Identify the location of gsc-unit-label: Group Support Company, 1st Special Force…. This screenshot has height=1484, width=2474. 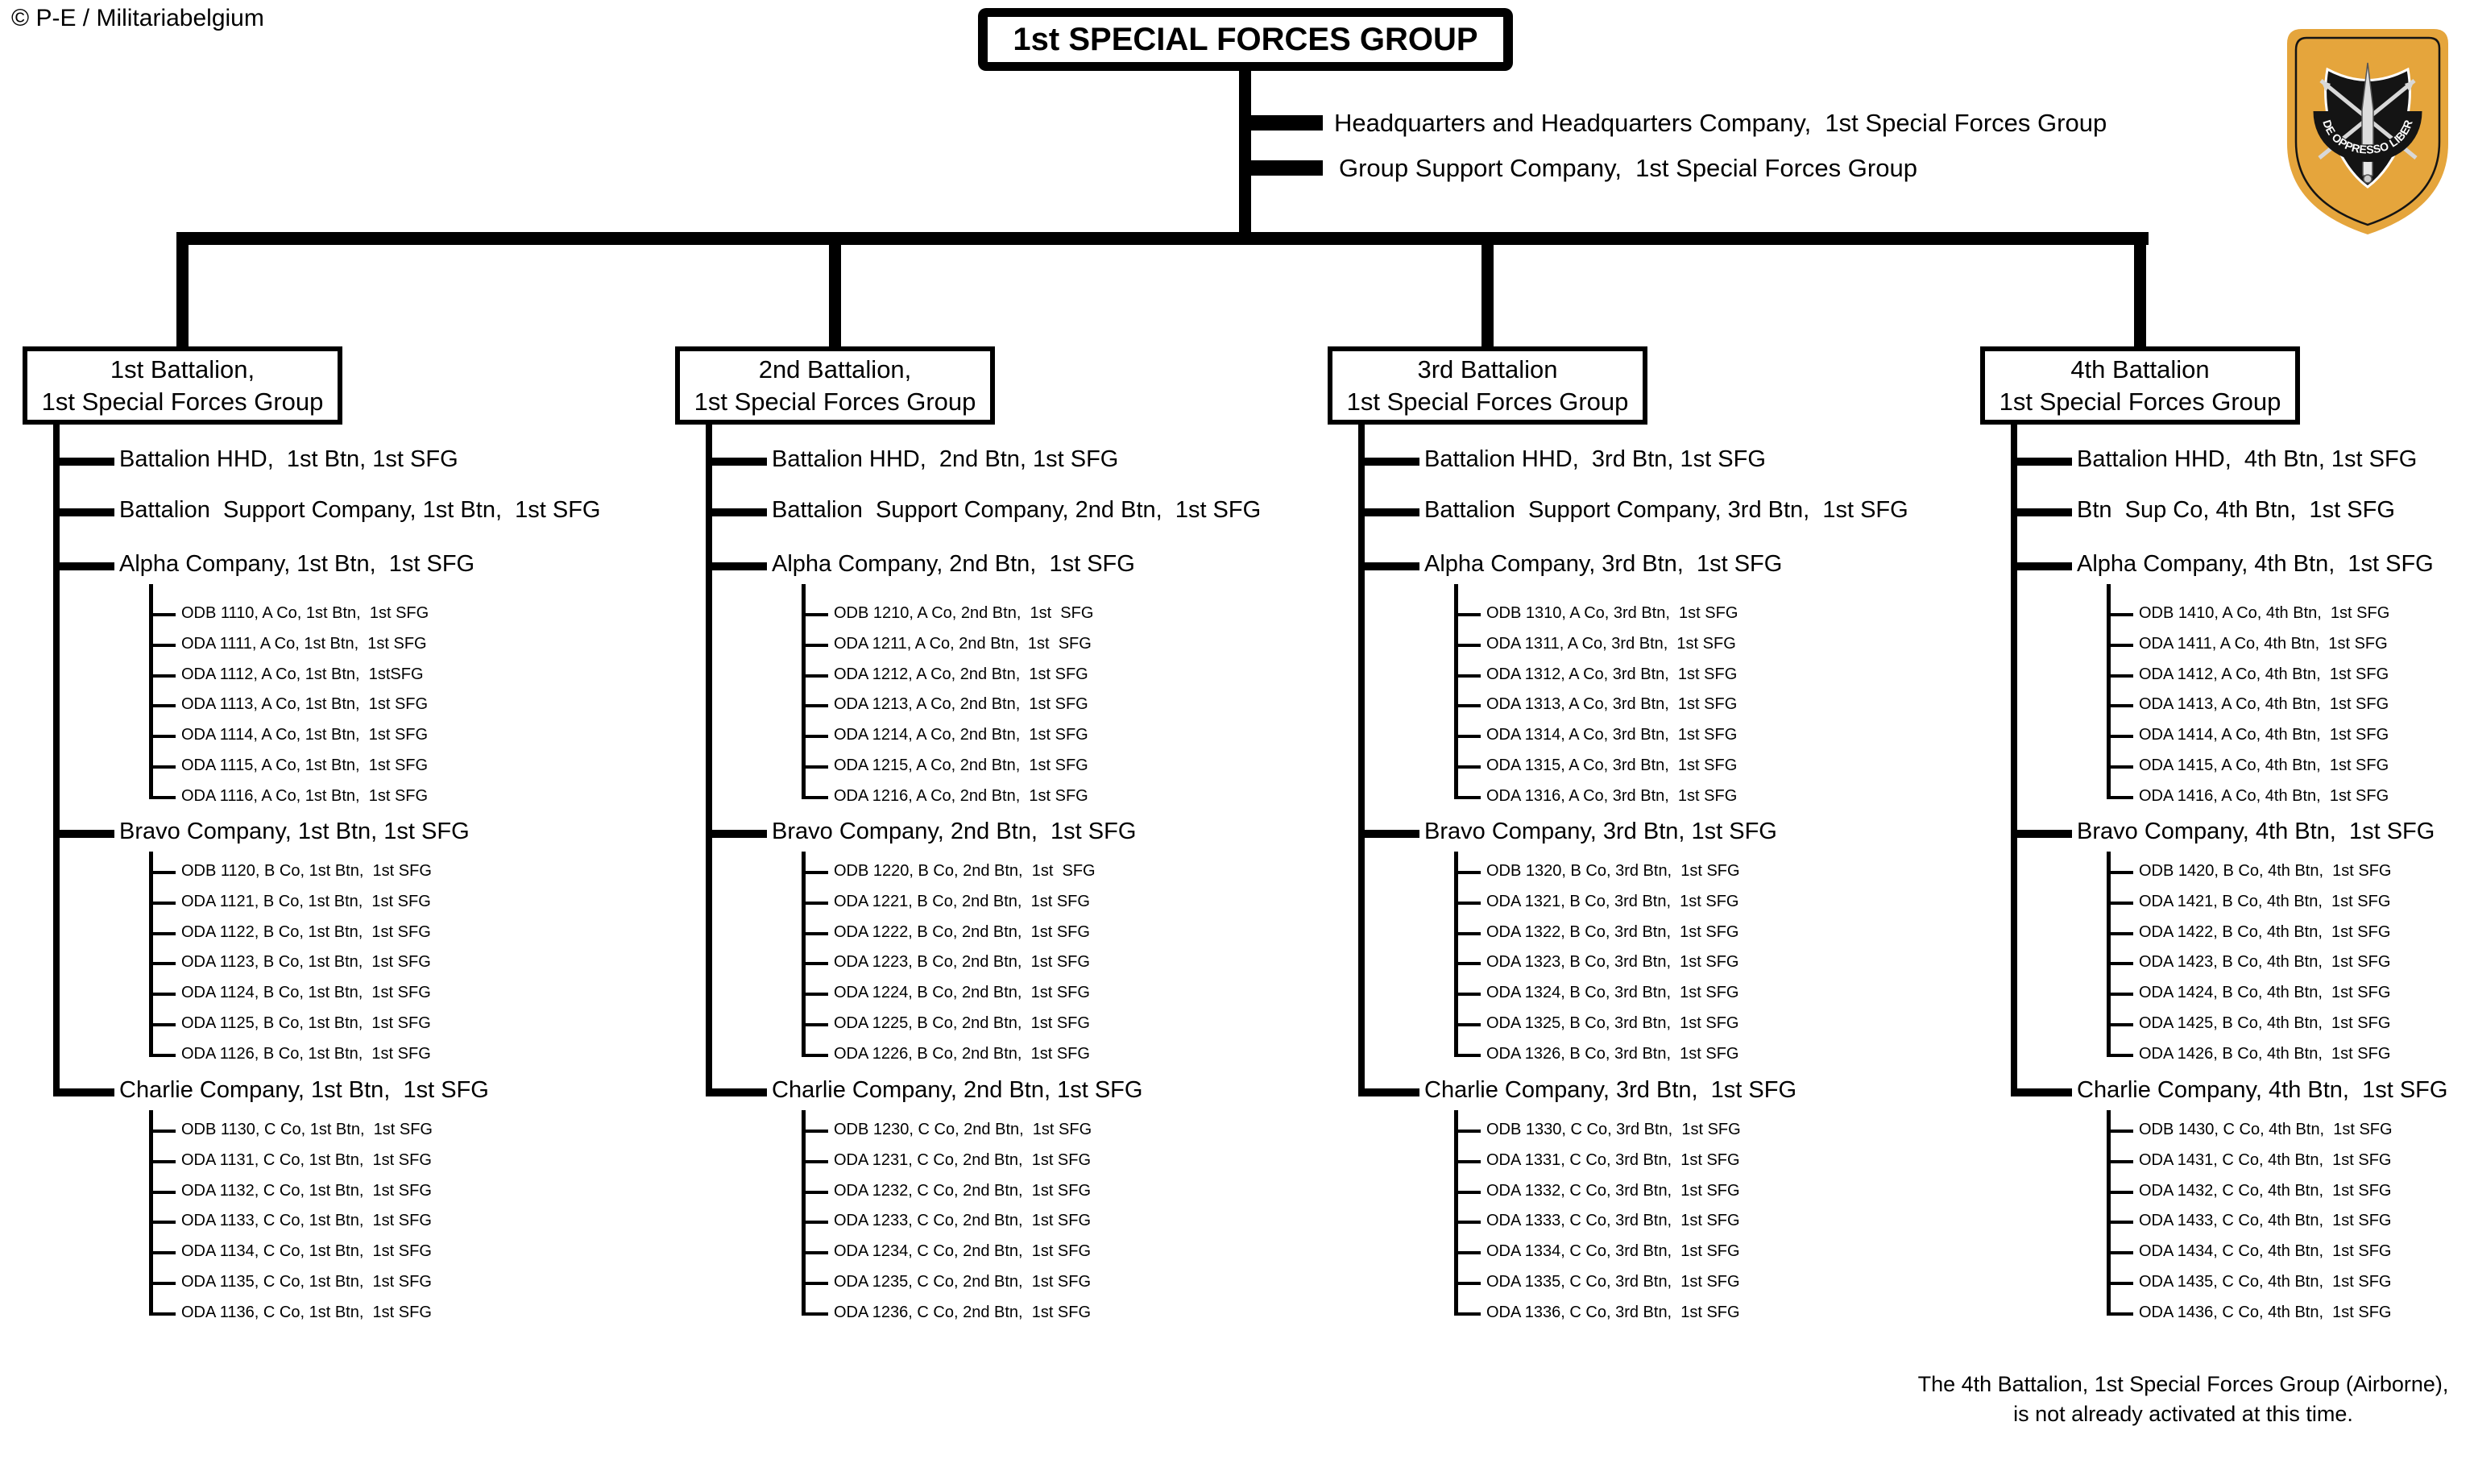
(1628, 168).